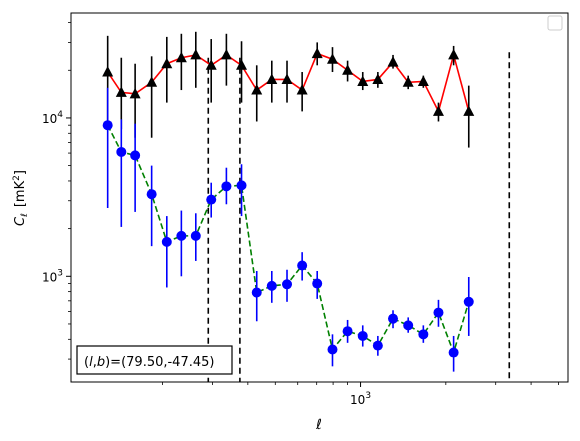  I want to click on y-axis-ticks: 10³ 10⁴, so click(56, 197).